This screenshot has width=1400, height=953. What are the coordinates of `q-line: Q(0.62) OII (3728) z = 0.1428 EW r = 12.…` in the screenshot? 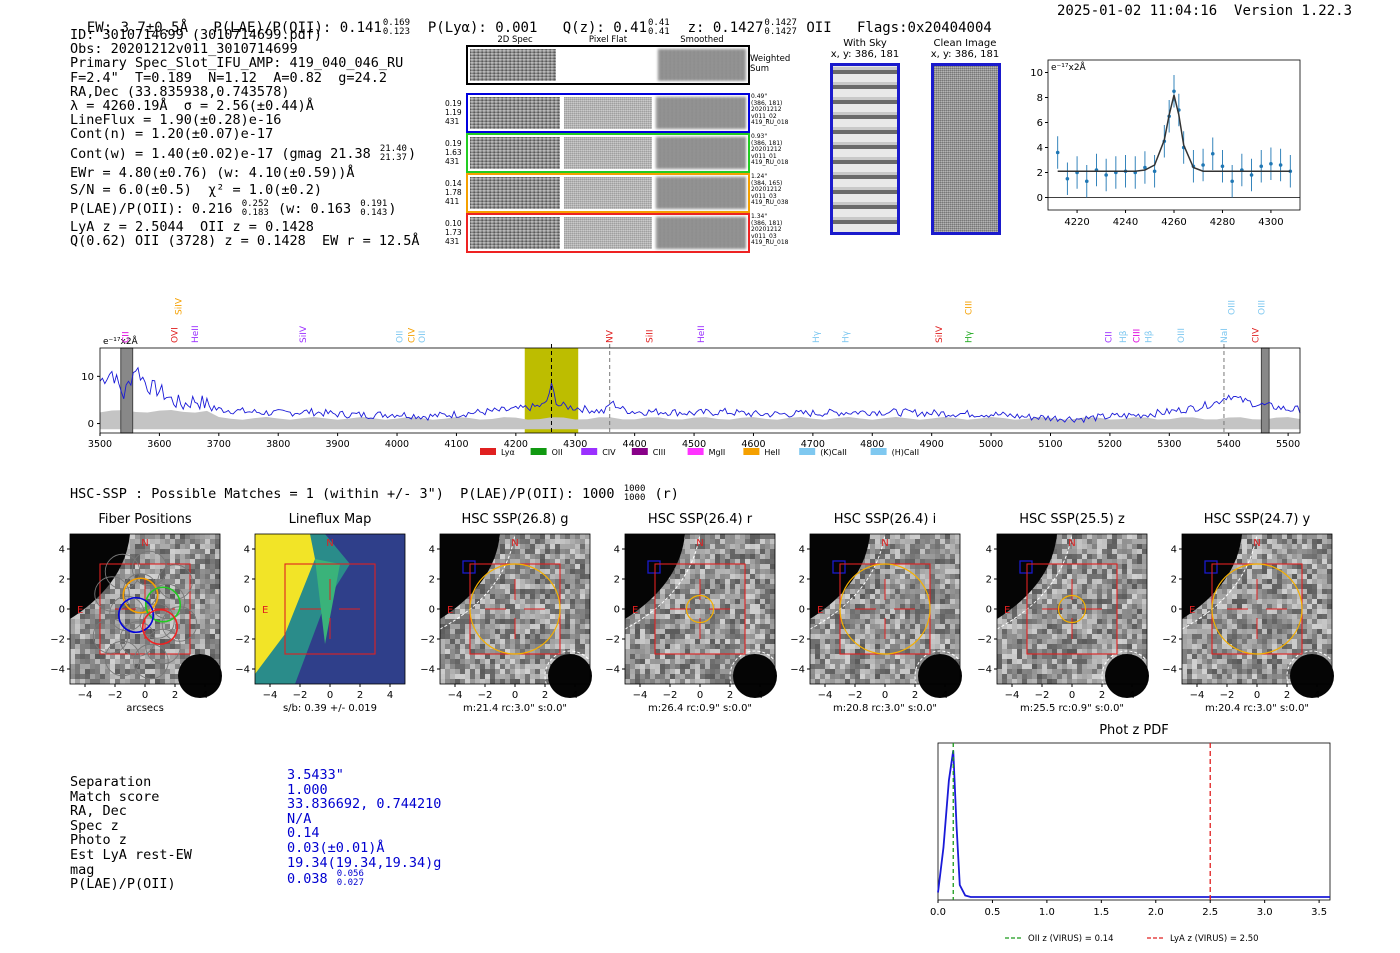 It's located at (245, 241).